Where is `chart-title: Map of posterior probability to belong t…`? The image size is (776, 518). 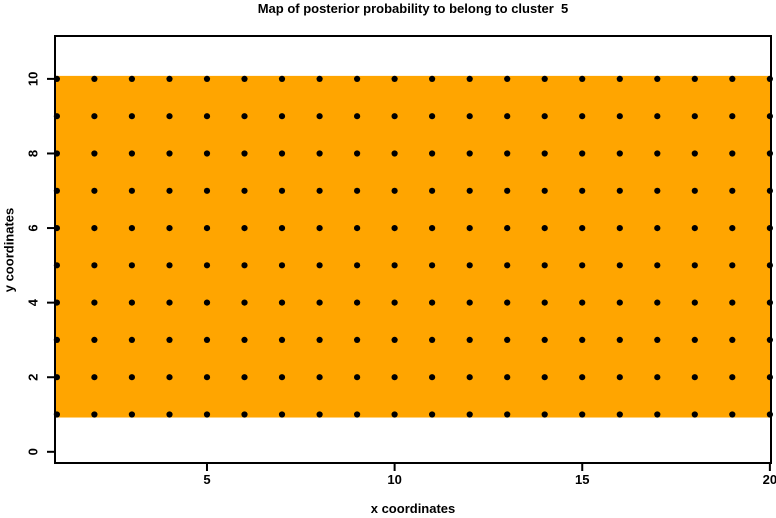
chart-title: Map of posterior probability to belong t… is located at coordinates (413, 8).